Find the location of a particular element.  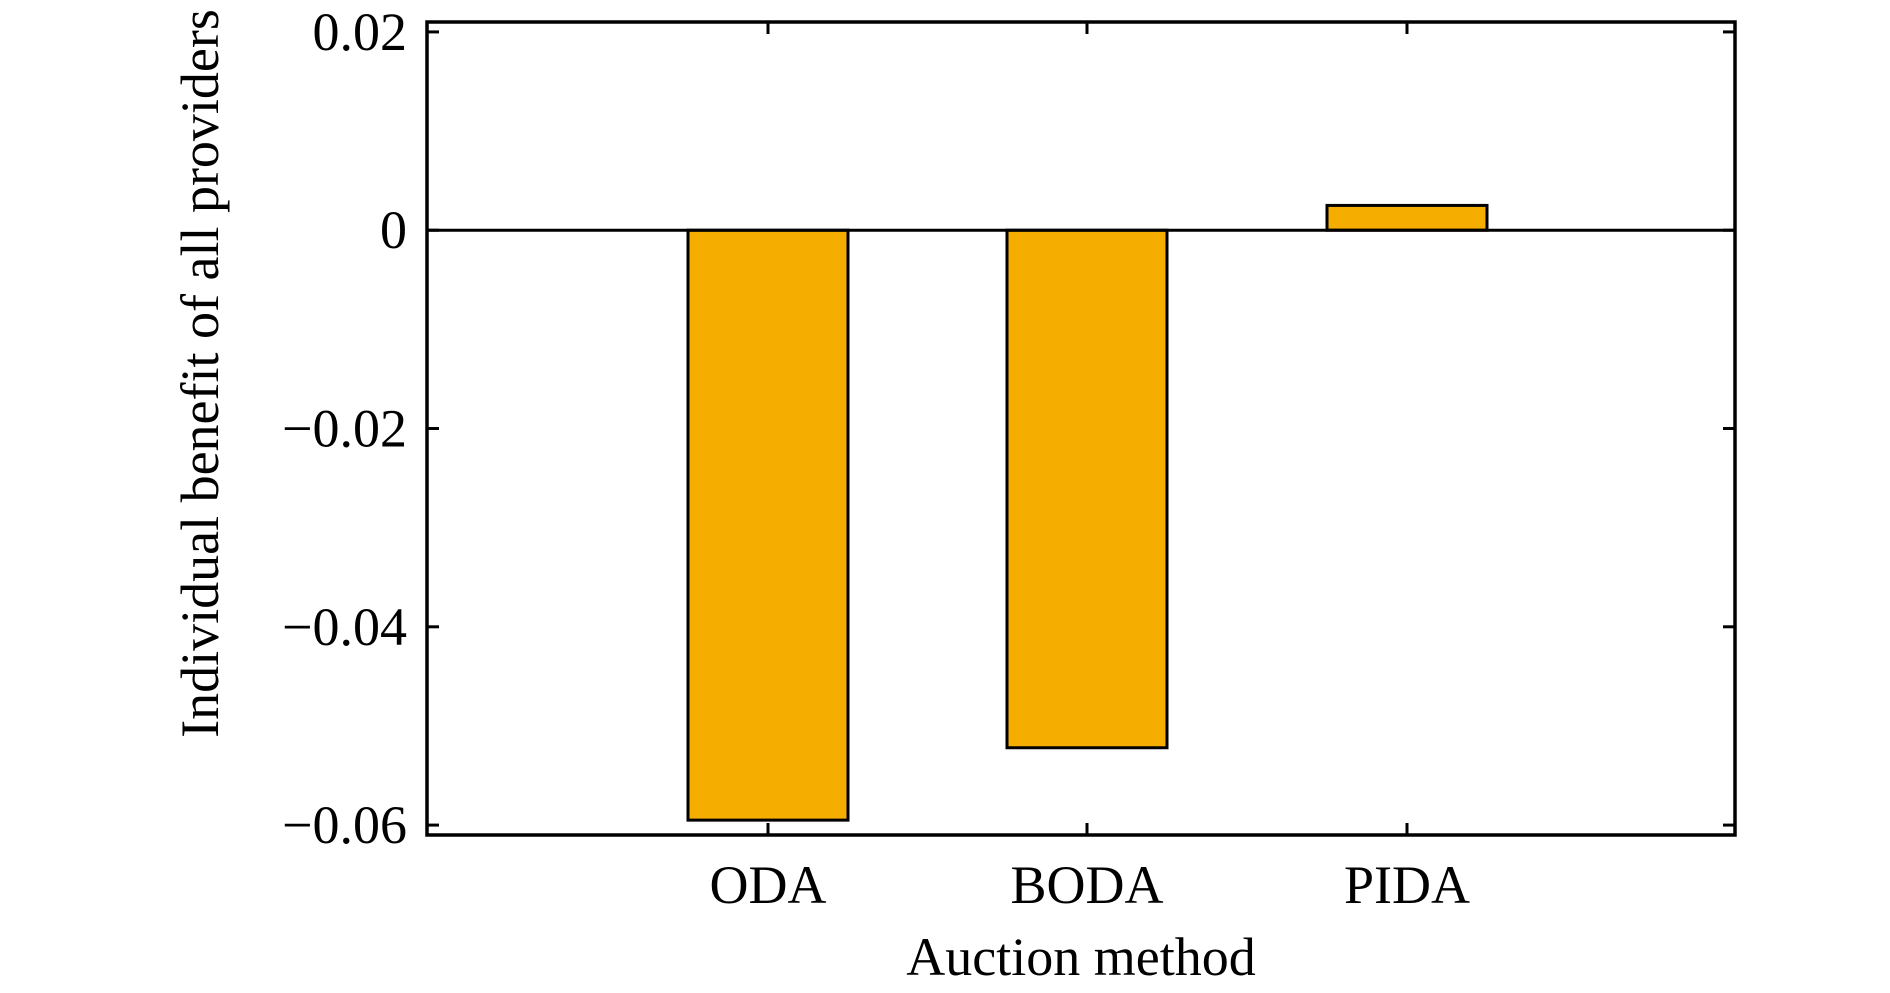

x-tick-label-oda: ODA is located at coordinates (768, 885).